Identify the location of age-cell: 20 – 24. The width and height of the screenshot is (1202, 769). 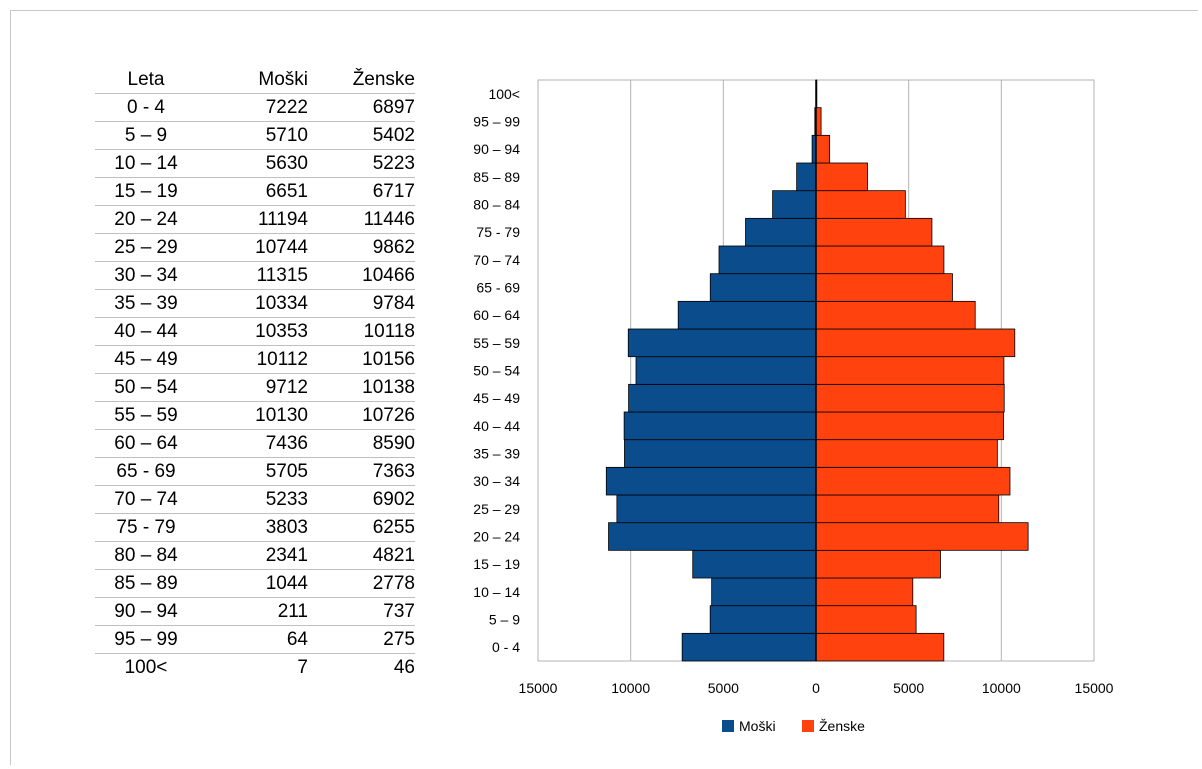
(146, 219).